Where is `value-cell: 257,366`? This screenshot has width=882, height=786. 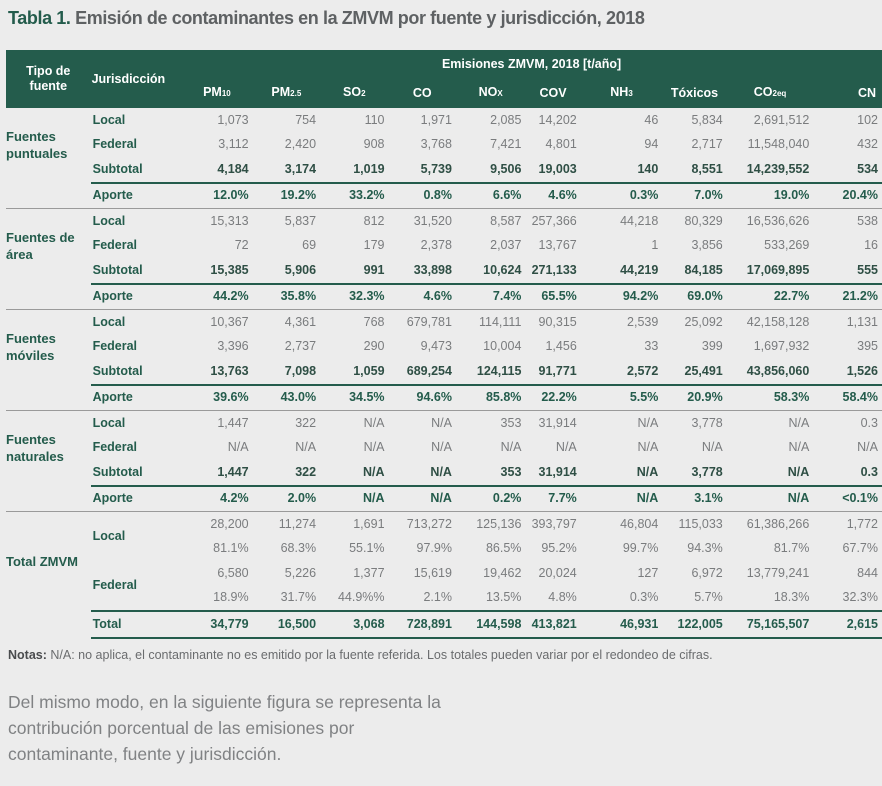 value-cell: 257,366 is located at coordinates (554, 220).